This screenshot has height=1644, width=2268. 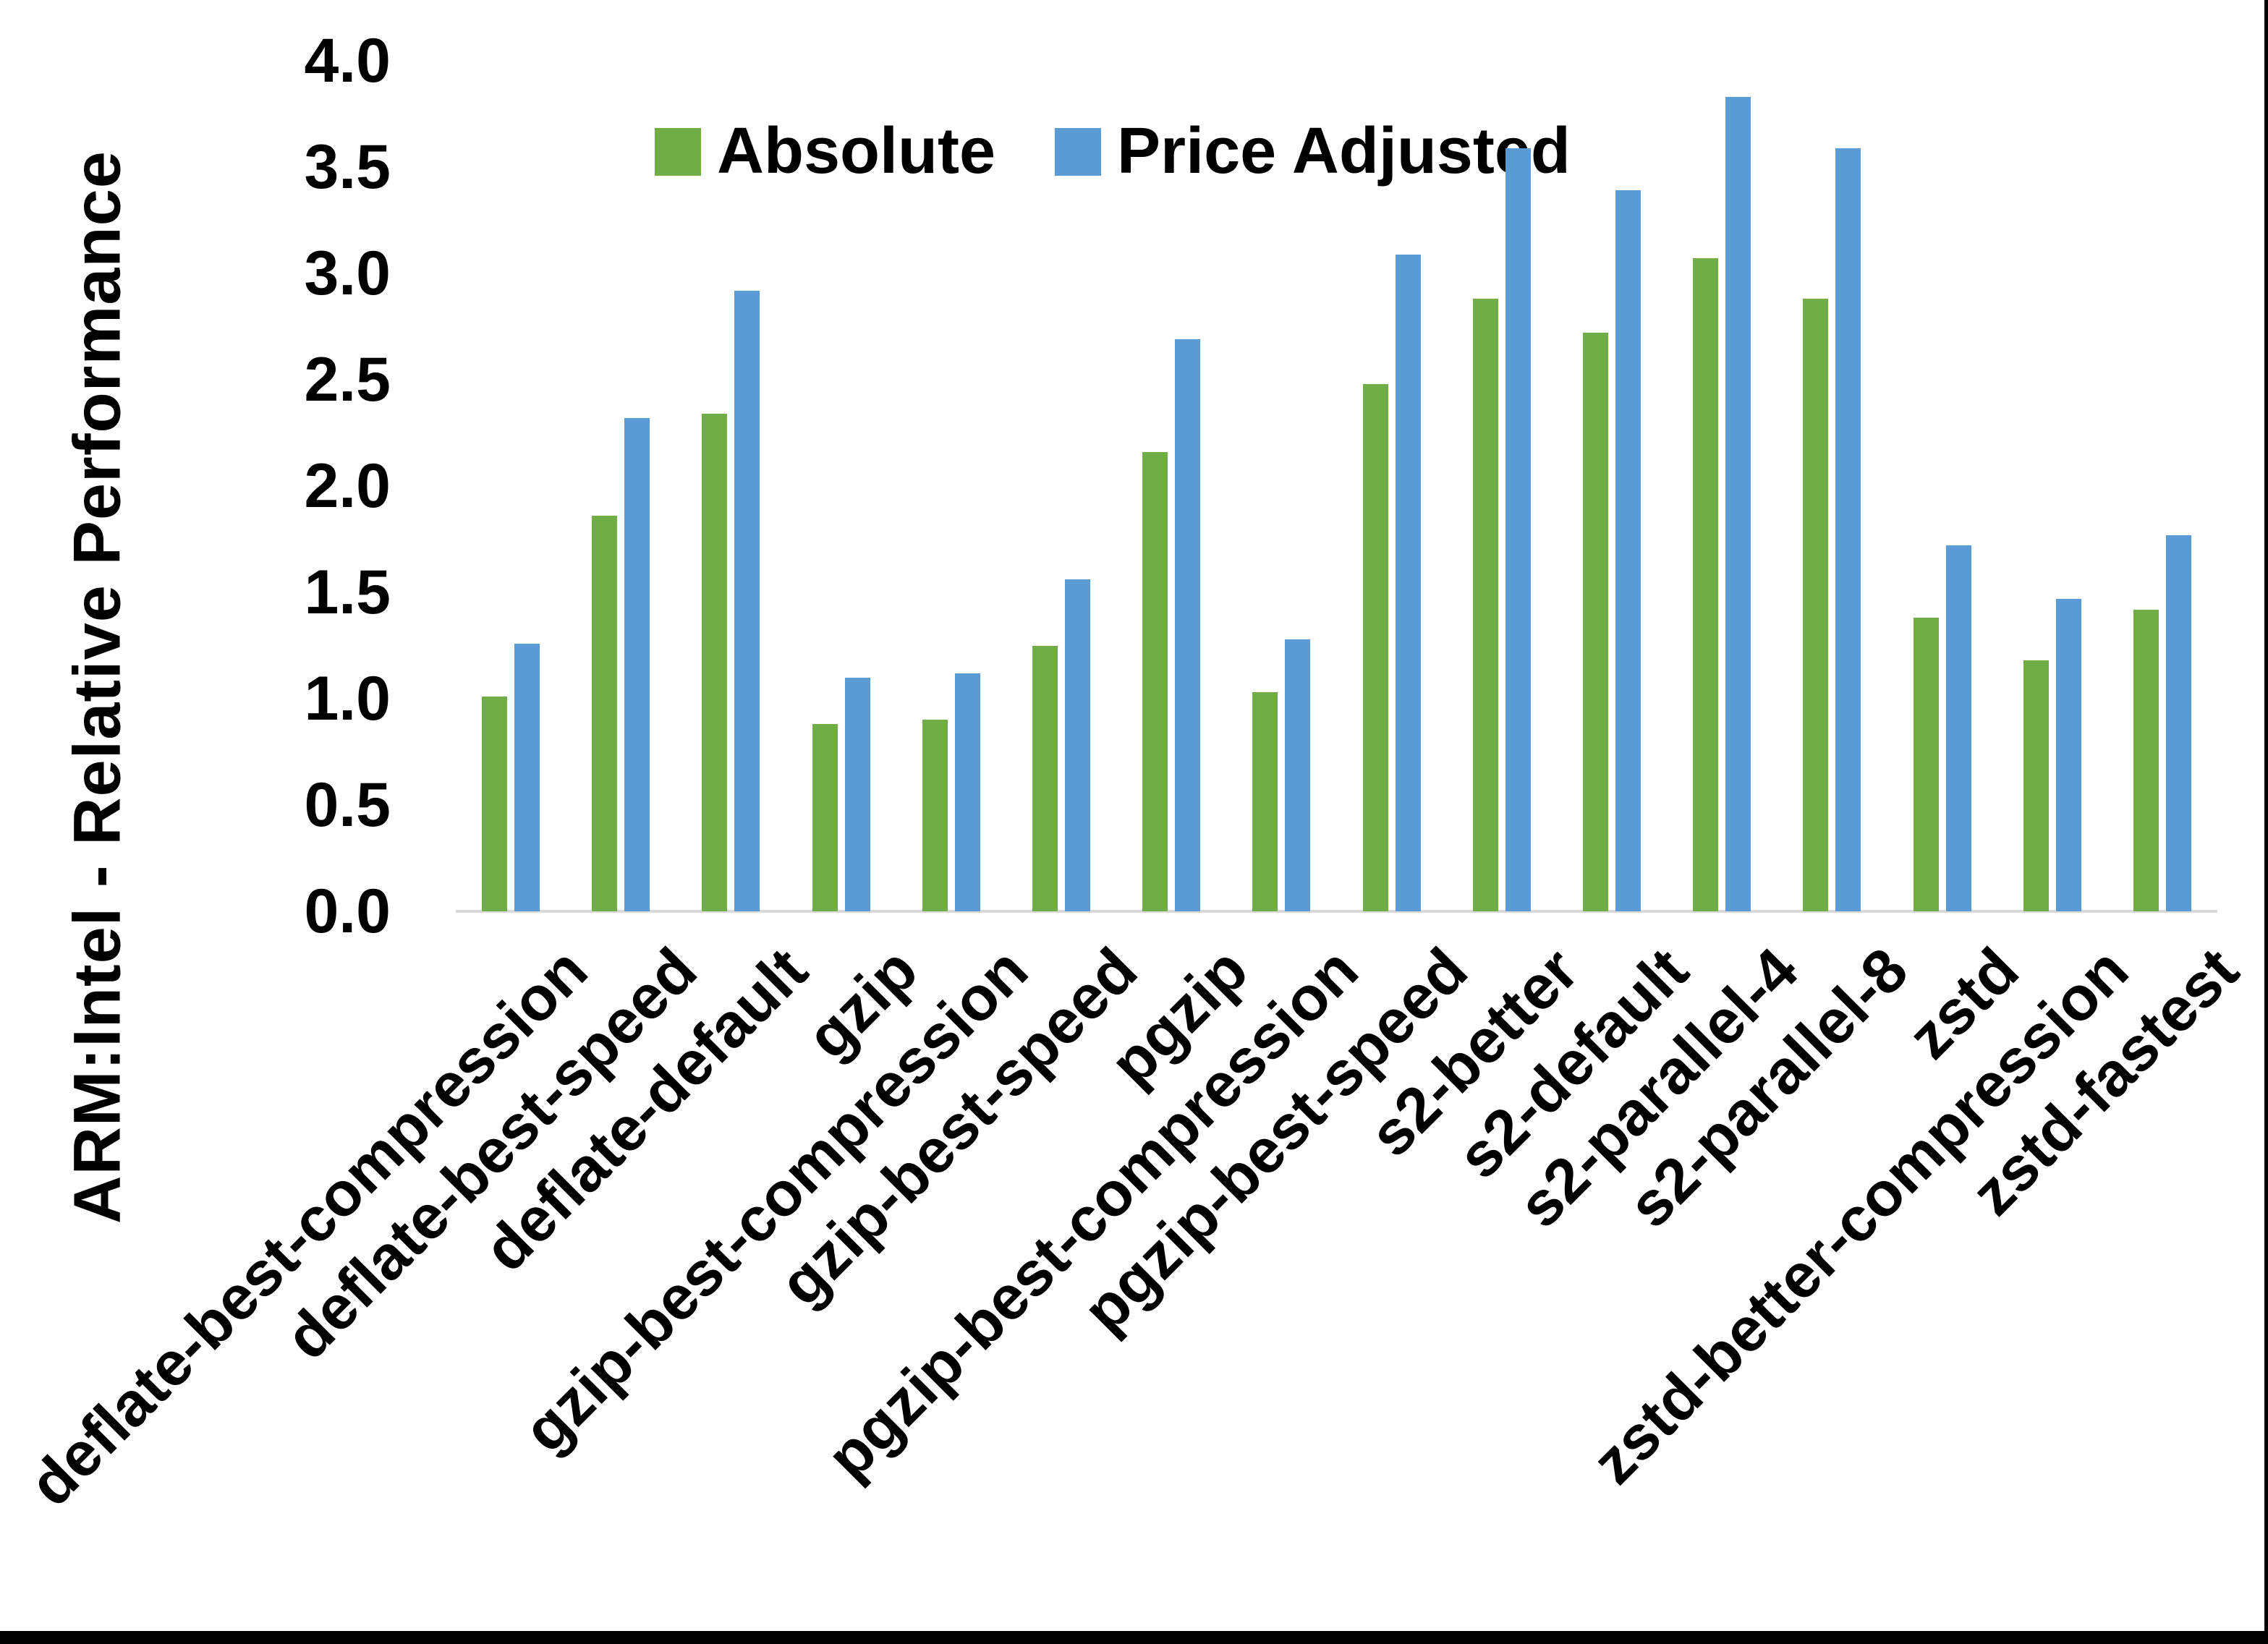 What do you see at coordinates (347, 167) in the screenshot?
I see `y-tick-label-3.5: 3.5` at bounding box center [347, 167].